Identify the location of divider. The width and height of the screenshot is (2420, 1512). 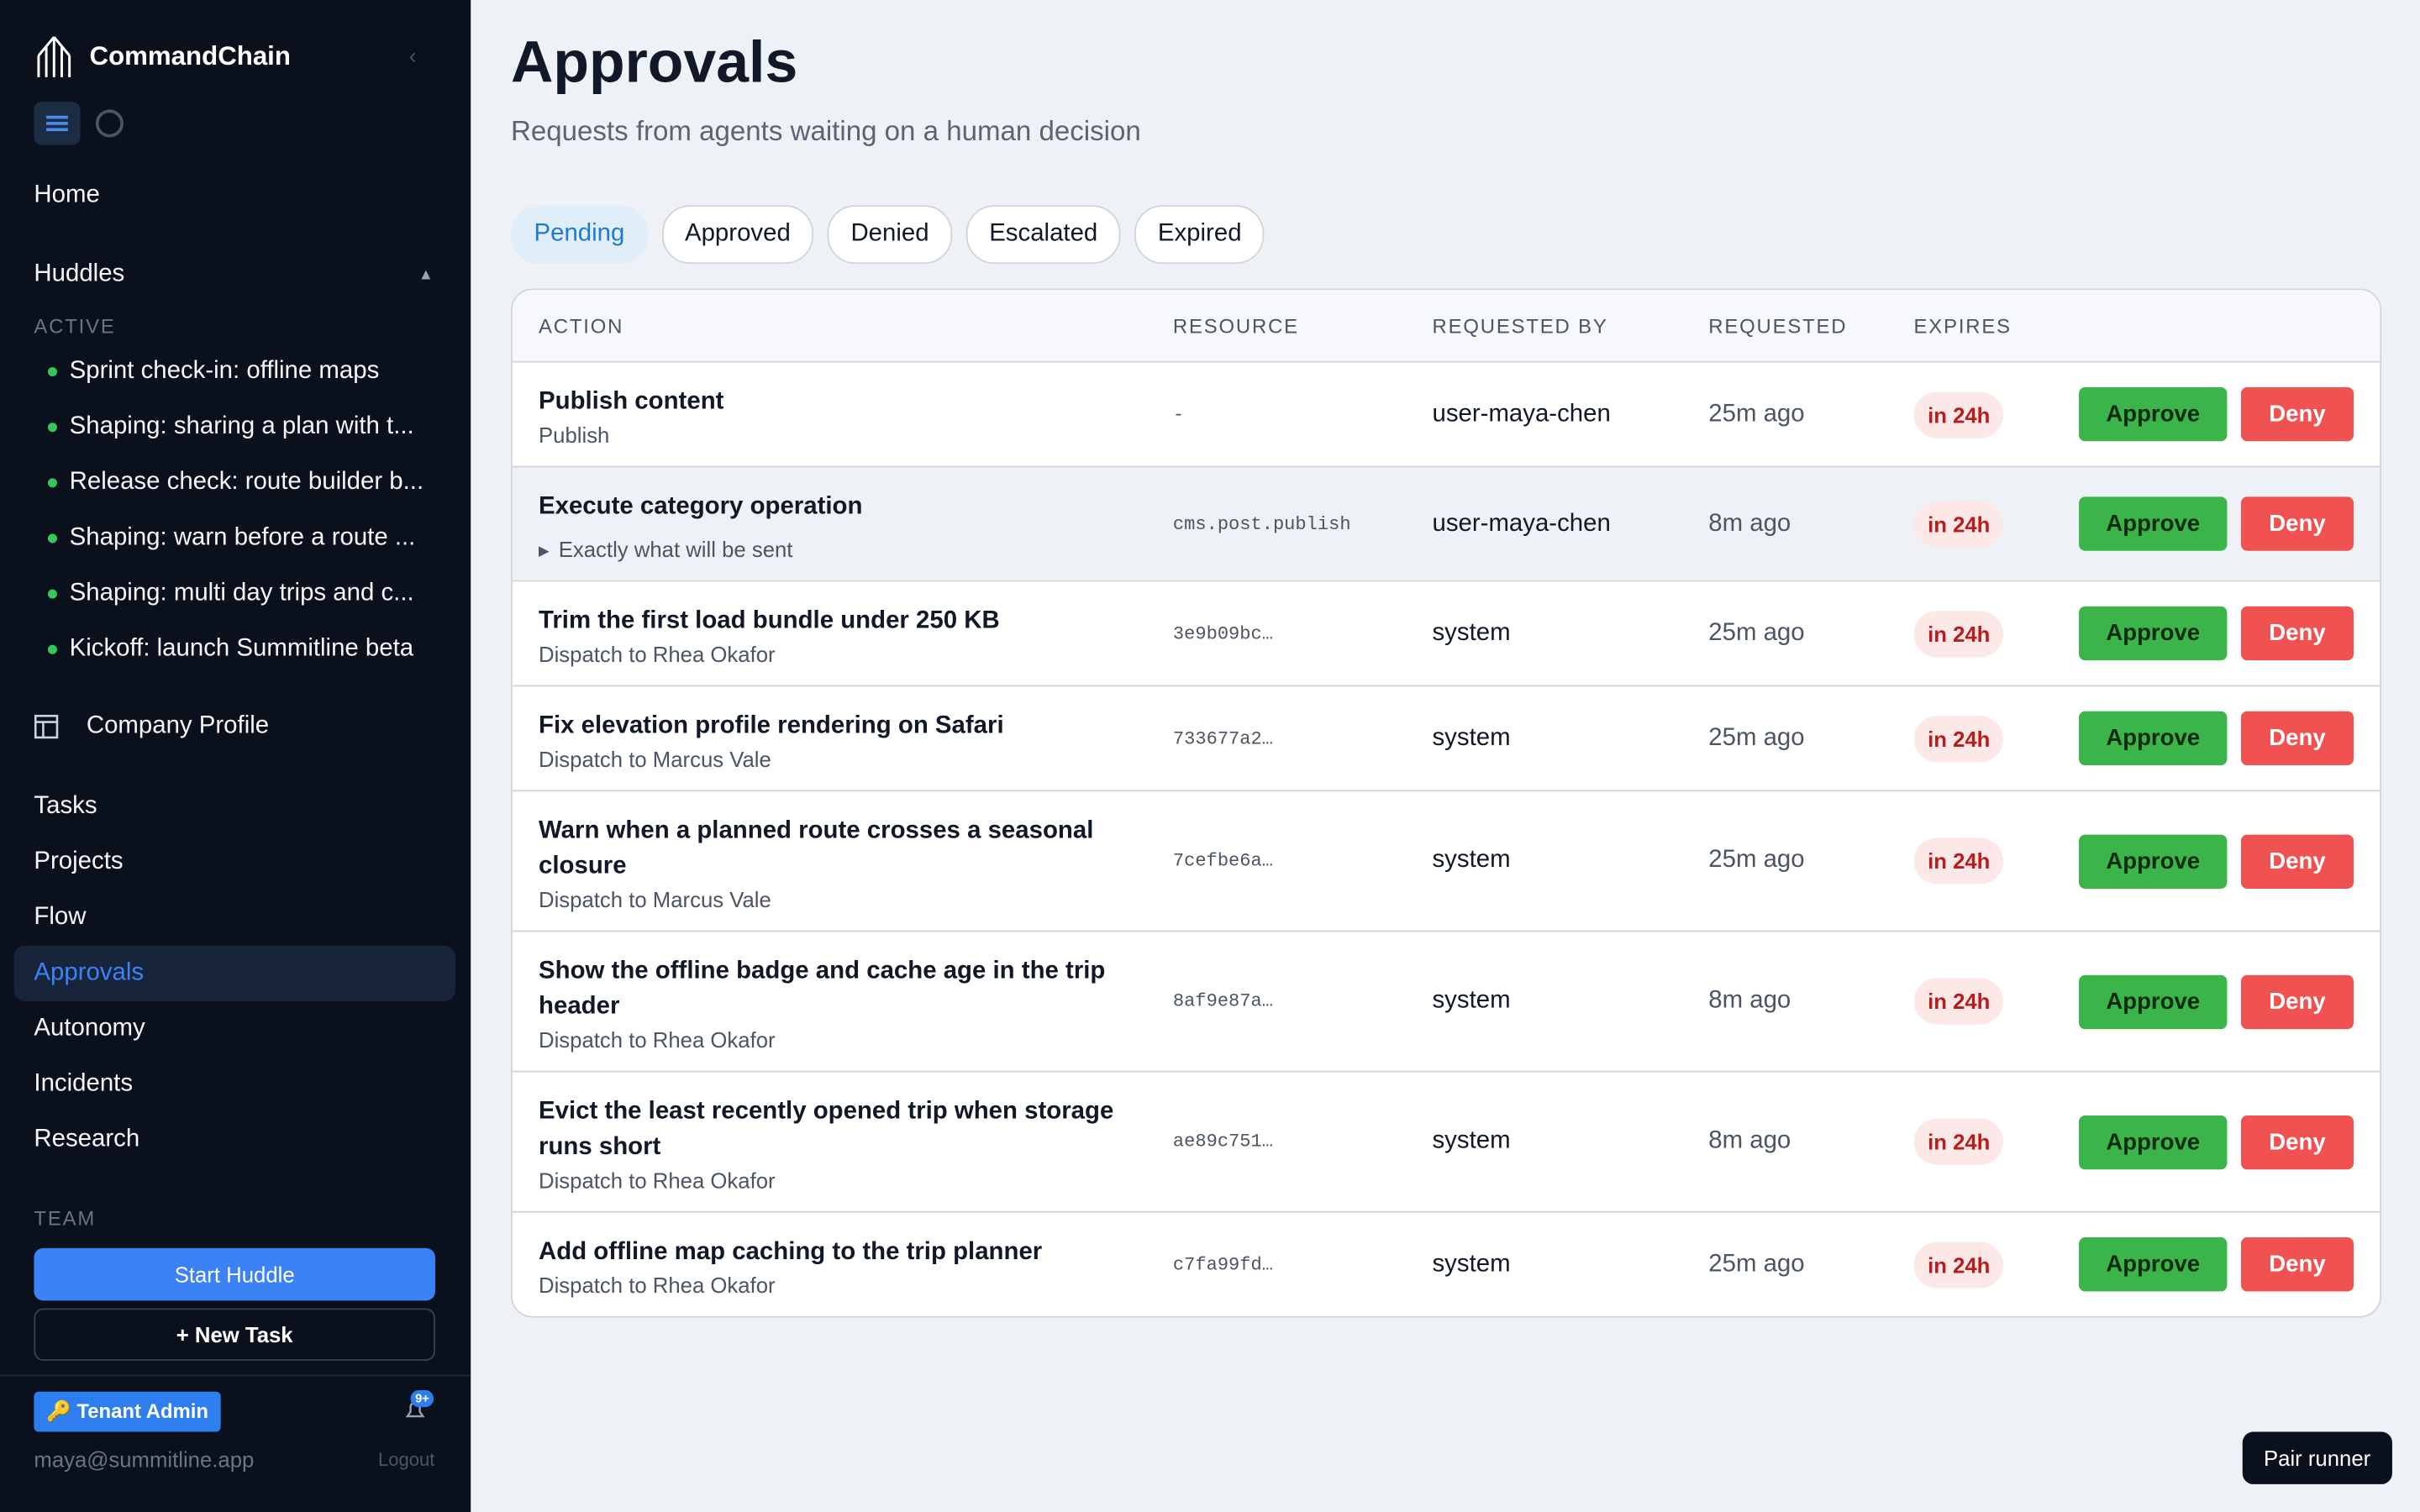
(235, 1375).